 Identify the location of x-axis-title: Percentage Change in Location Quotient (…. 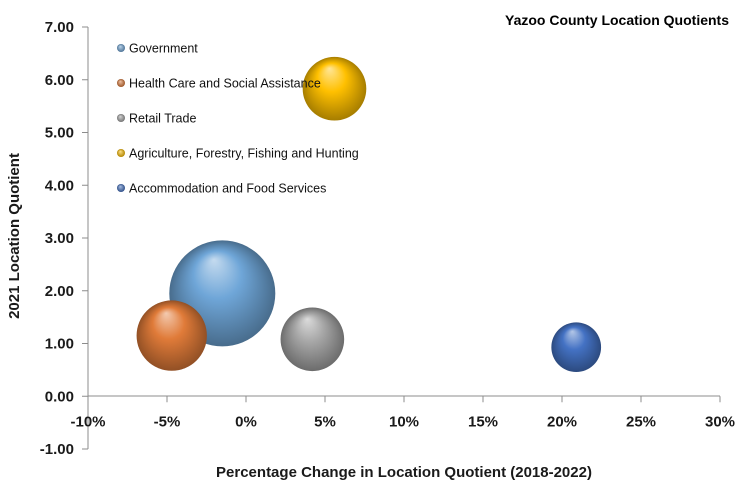
(404, 472).